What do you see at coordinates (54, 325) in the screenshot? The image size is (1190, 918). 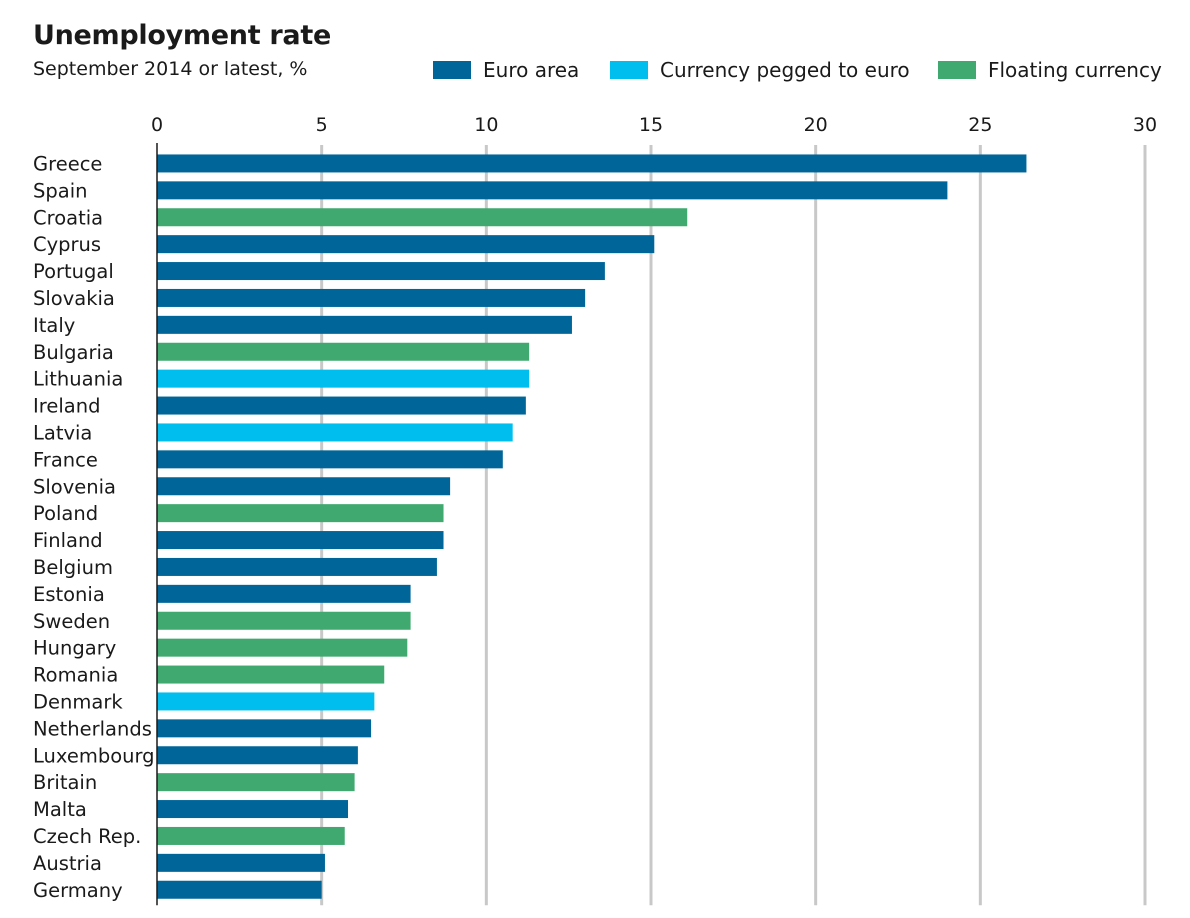 I see `category-label-italy: Italy` at bounding box center [54, 325].